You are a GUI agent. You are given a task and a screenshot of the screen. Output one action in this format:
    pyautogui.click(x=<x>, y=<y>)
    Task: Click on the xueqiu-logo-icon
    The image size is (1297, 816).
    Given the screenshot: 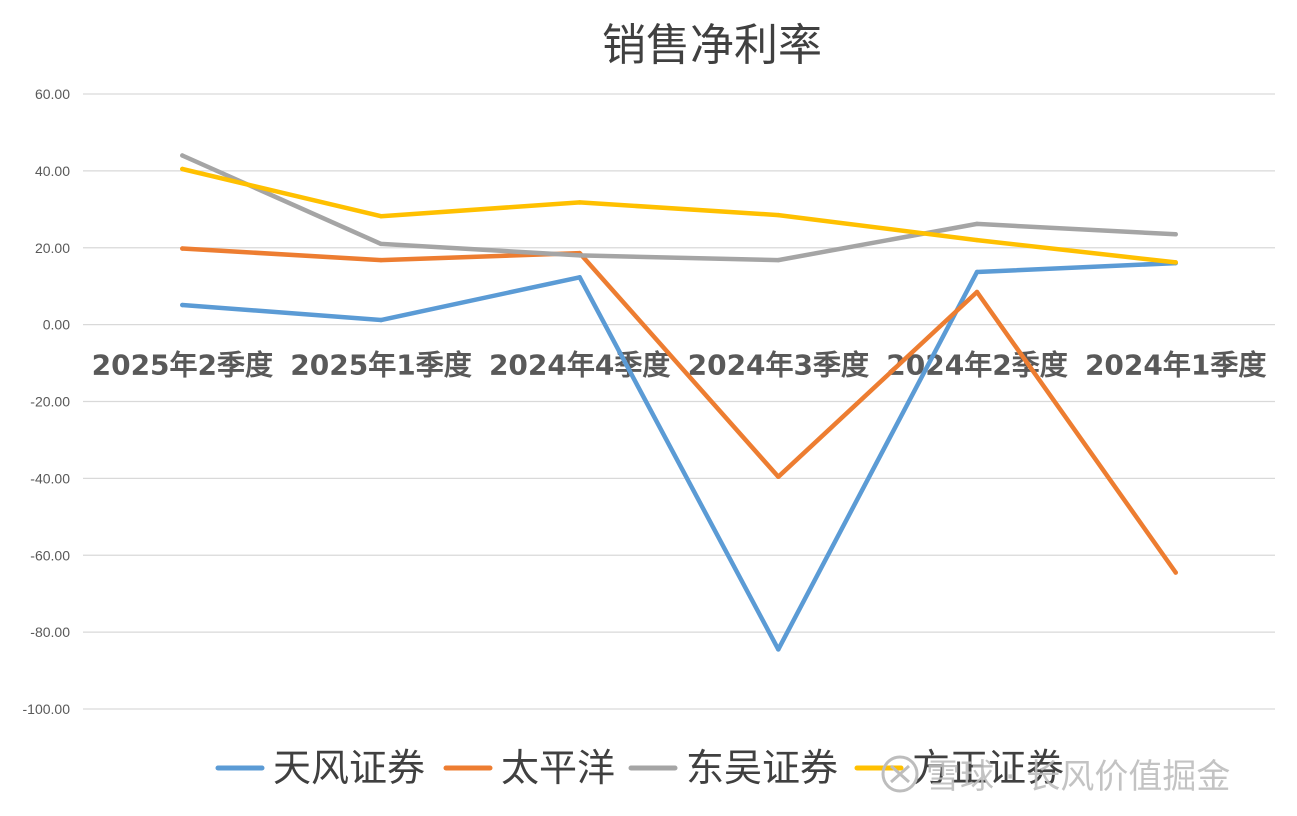 What is the action you would take?
    pyautogui.click(x=900, y=774)
    